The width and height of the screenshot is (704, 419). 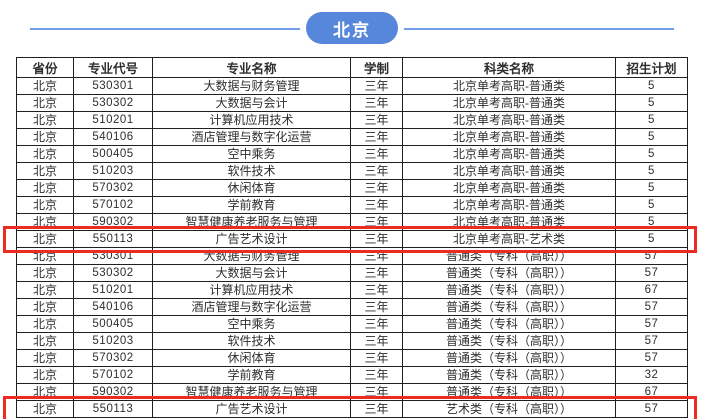 What do you see at coordinates (651, 290) in the screenshot?
I see `cell-plan: 67` at bounding box center [651, 290].